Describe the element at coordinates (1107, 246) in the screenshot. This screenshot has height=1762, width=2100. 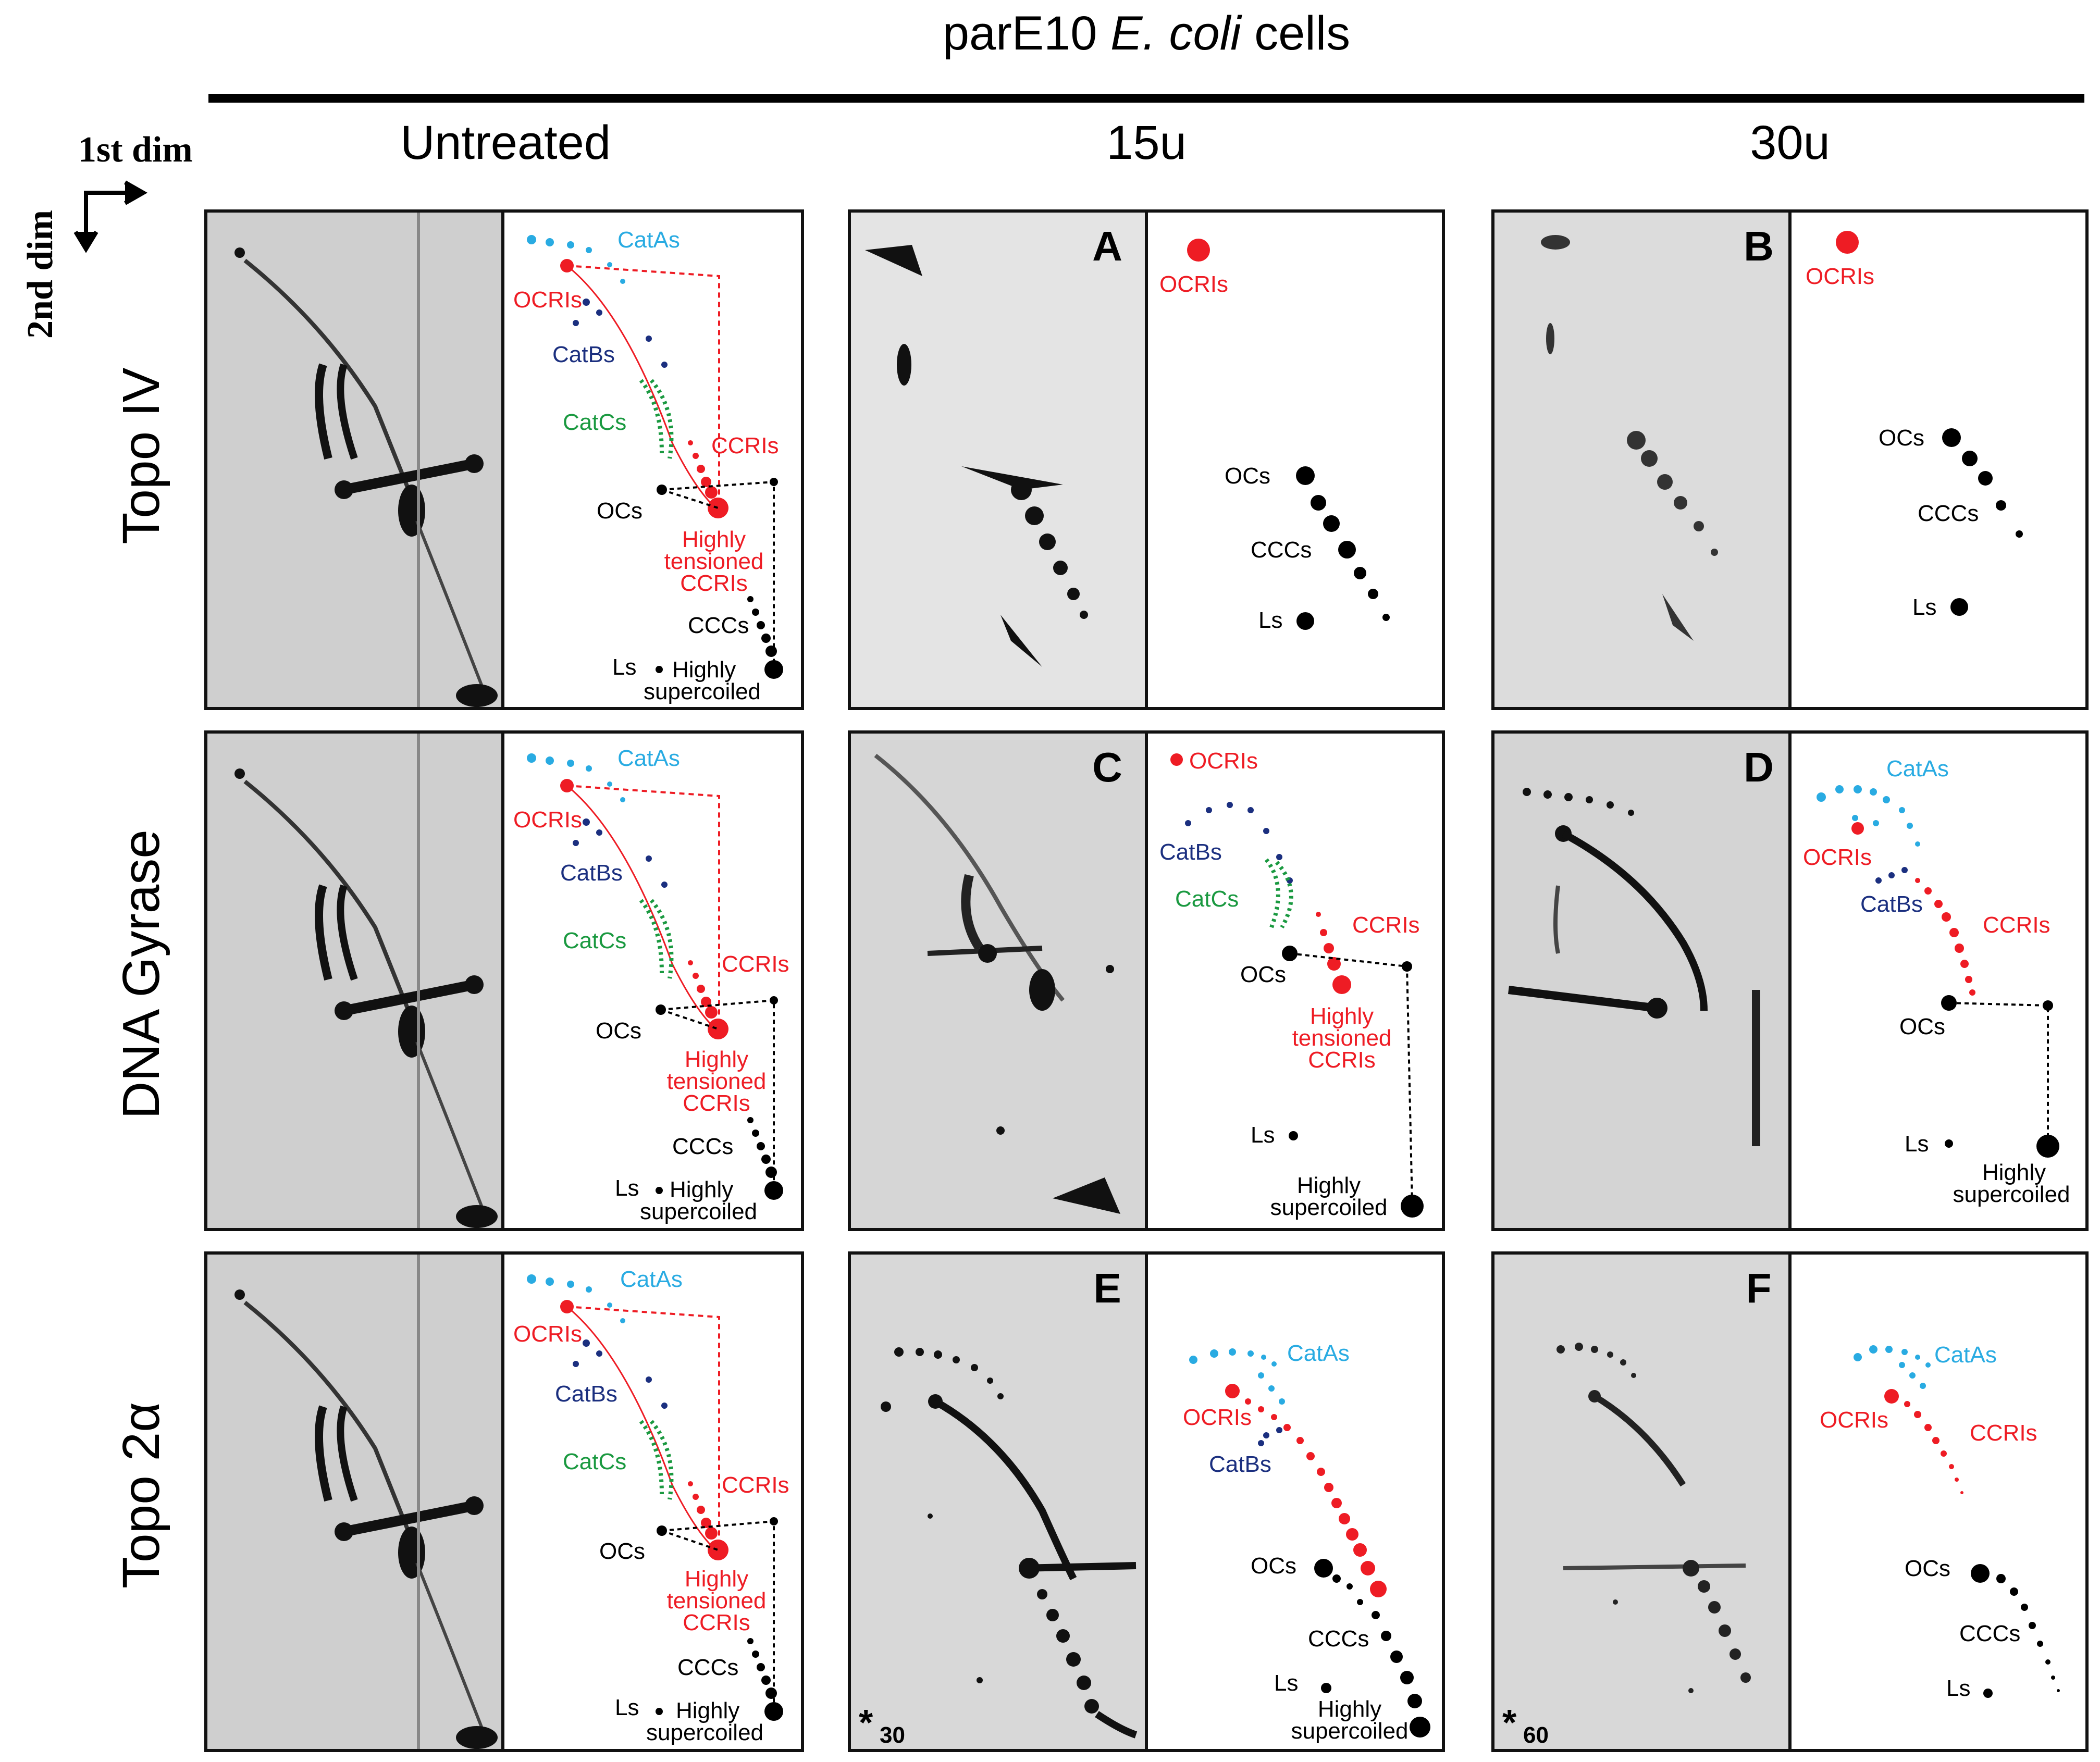
I see `panel-letter-a: A` at that location.